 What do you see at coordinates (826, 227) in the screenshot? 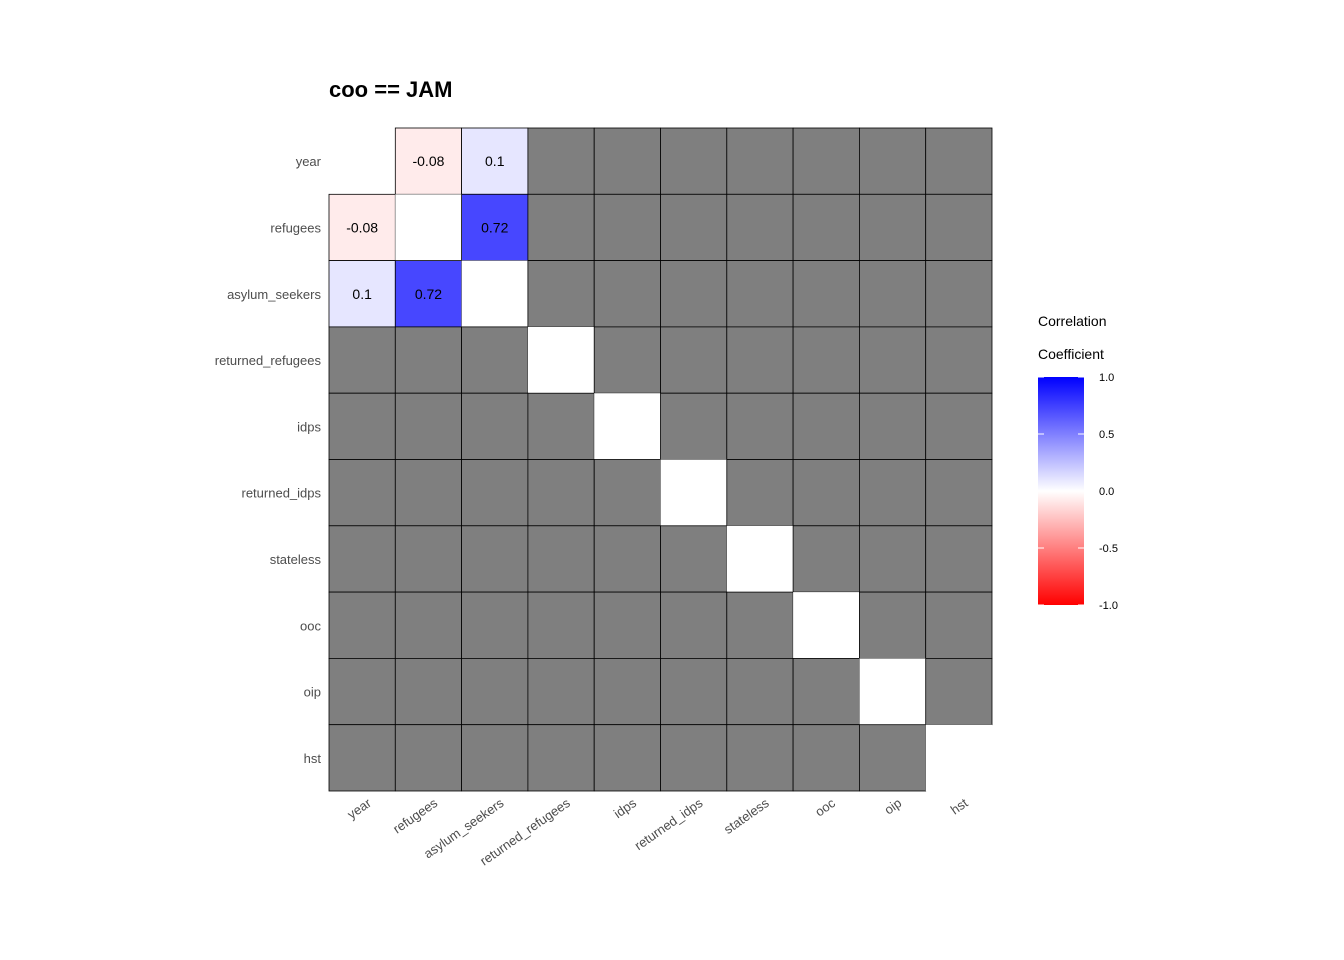
I see `heatmap-cell-refugees-ooc` at bounding box center [826, 227].